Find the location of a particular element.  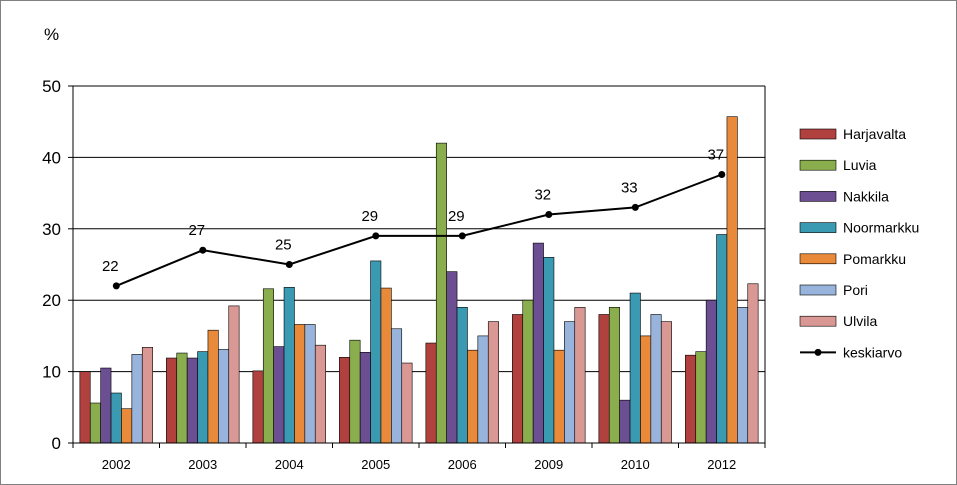

legend-swatch-ulvila is located at coordinates (818, 321).